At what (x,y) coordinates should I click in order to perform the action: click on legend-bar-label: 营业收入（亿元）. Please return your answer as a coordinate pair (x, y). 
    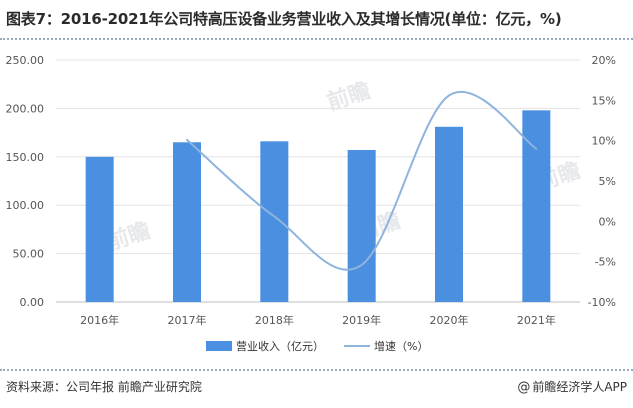
    Looking at the image, I should click on (280, 346).